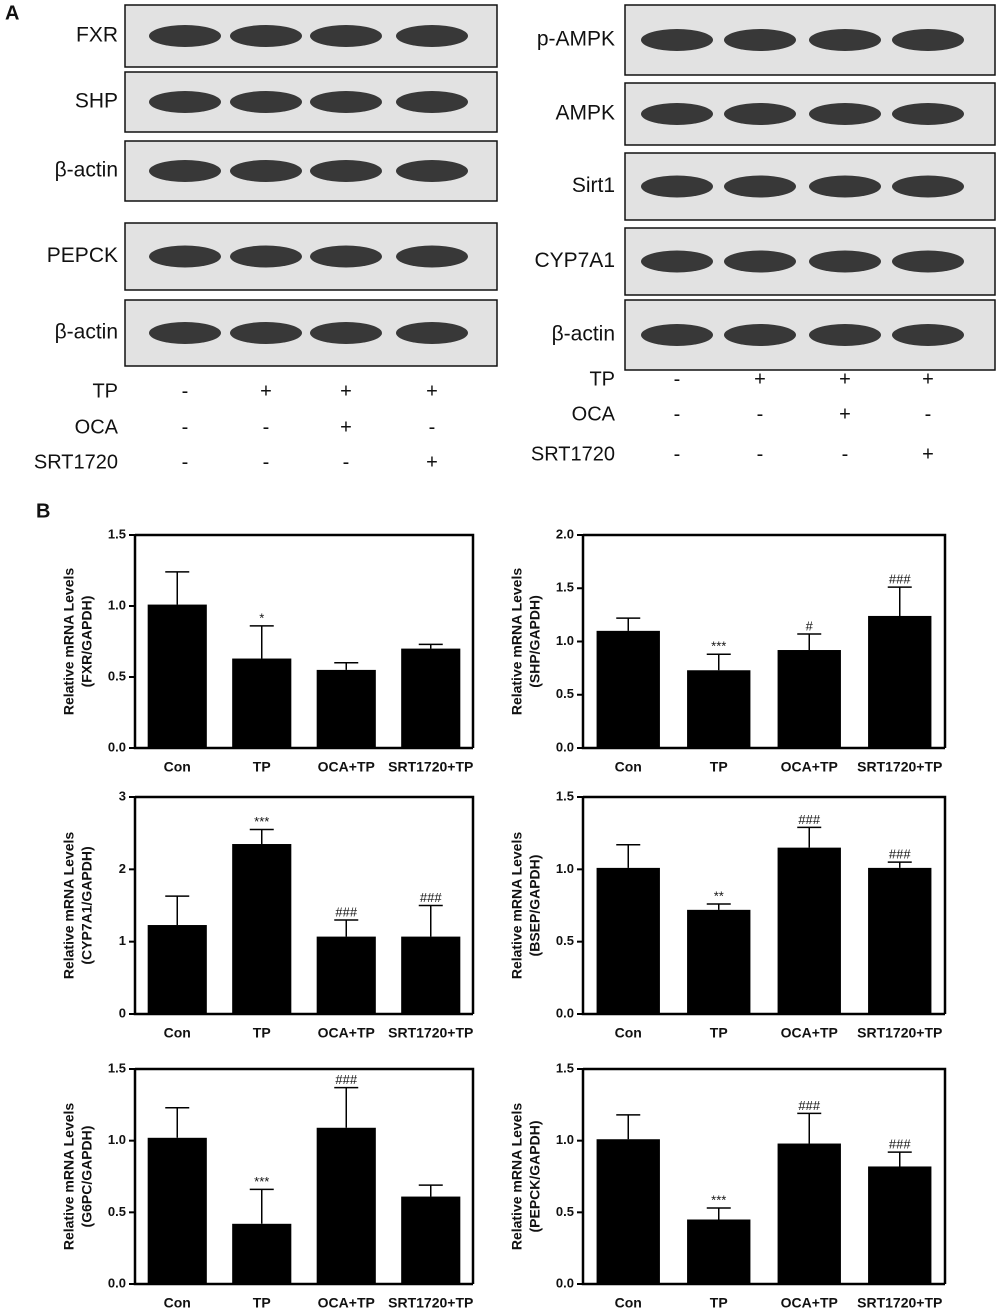 The image size is (1000, 1313). I want to click on significance: *, so click(261, 617).